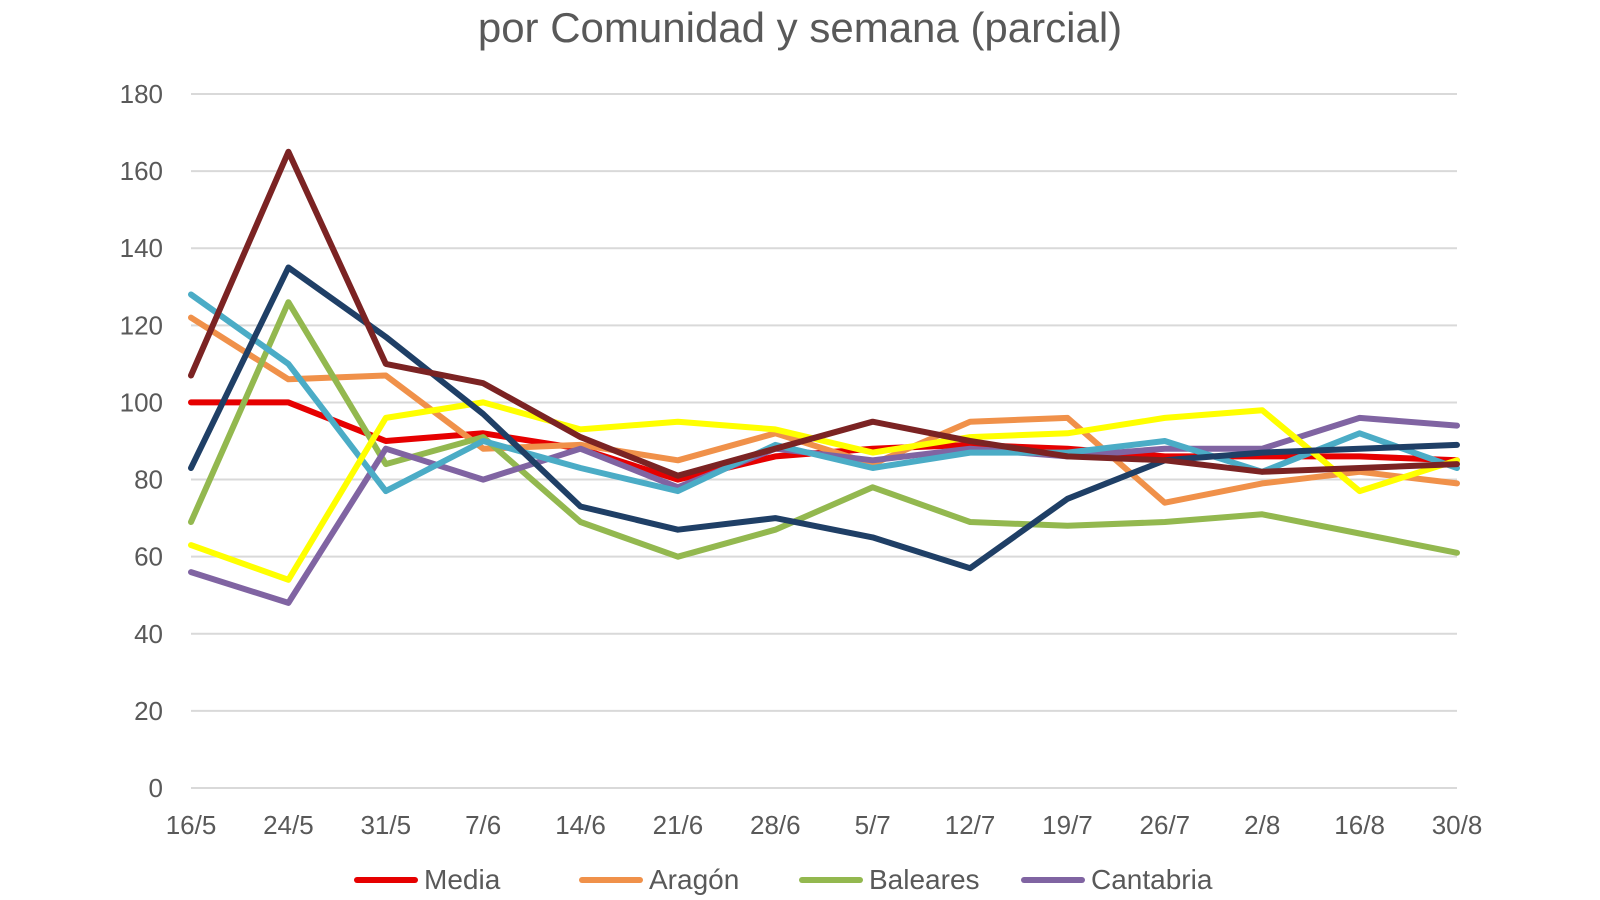  I want to click on y-tick-label: 80, so click(148, 480).